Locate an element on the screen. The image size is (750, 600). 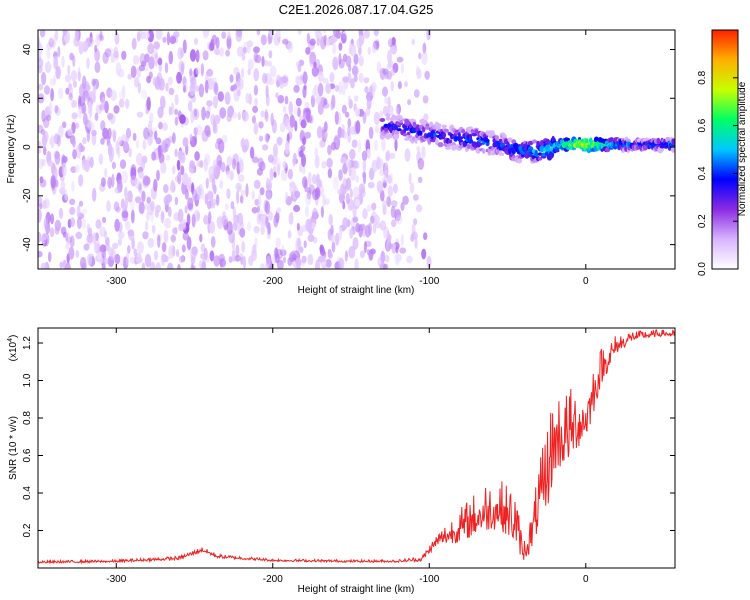
colorbar-frame is located at coordinates (725, 149).